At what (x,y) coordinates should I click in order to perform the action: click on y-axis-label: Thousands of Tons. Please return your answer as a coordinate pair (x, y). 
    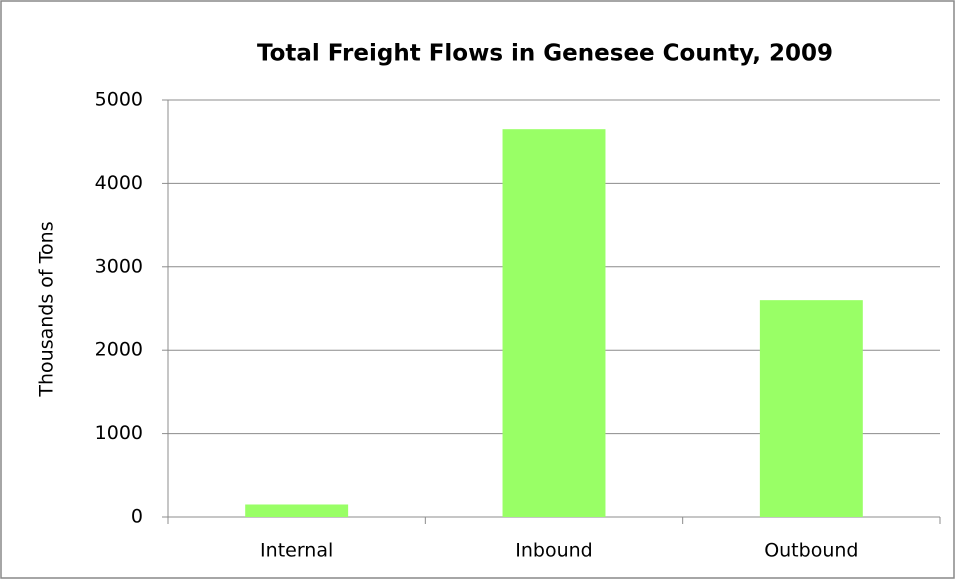
    Looking at the image, I should click on (47, 309).